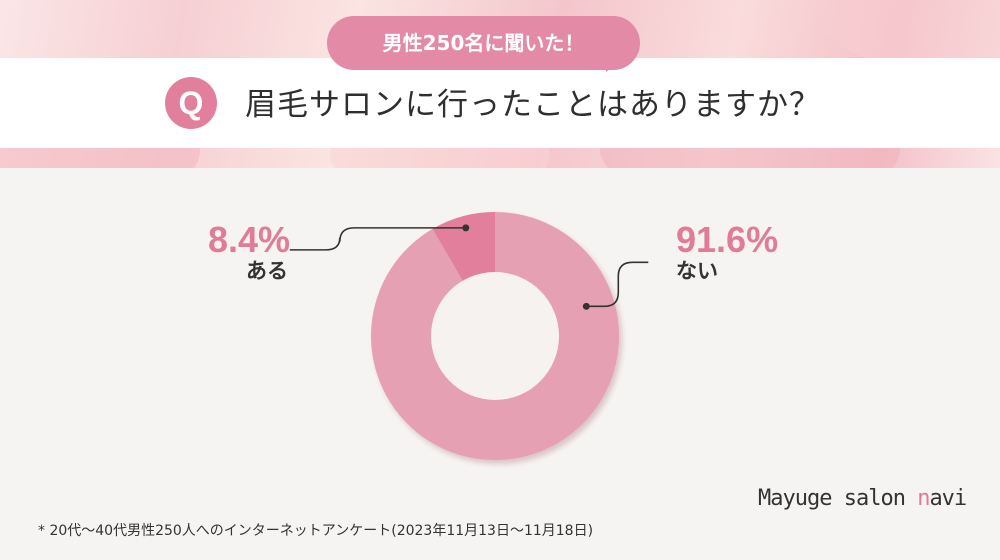 This screenshot has height=560, width=1000. Describe the element at coordinates (377, 239) in the screenshot. I see `leader-line-aru` at that location.